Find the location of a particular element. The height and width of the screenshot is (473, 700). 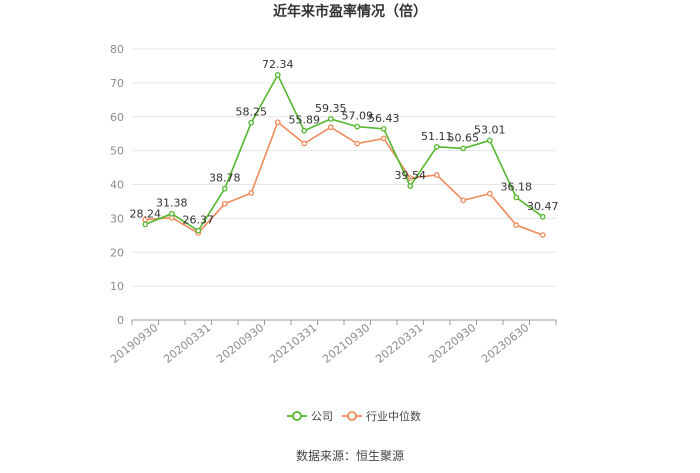

data-label: 36.18 is located at coordinates (517, 186).